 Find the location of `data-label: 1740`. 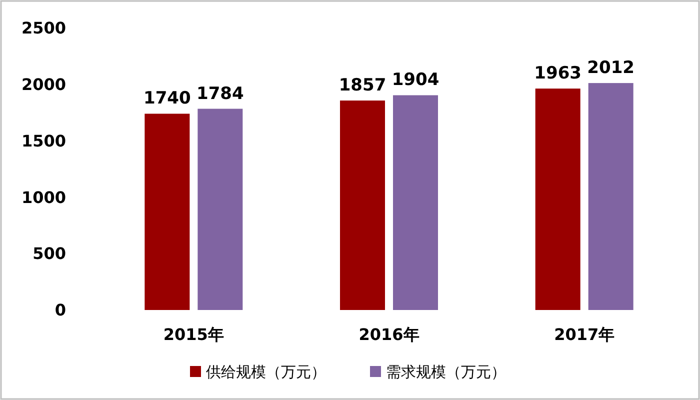

data-label: 1740 is located at coordinates (167, 98).